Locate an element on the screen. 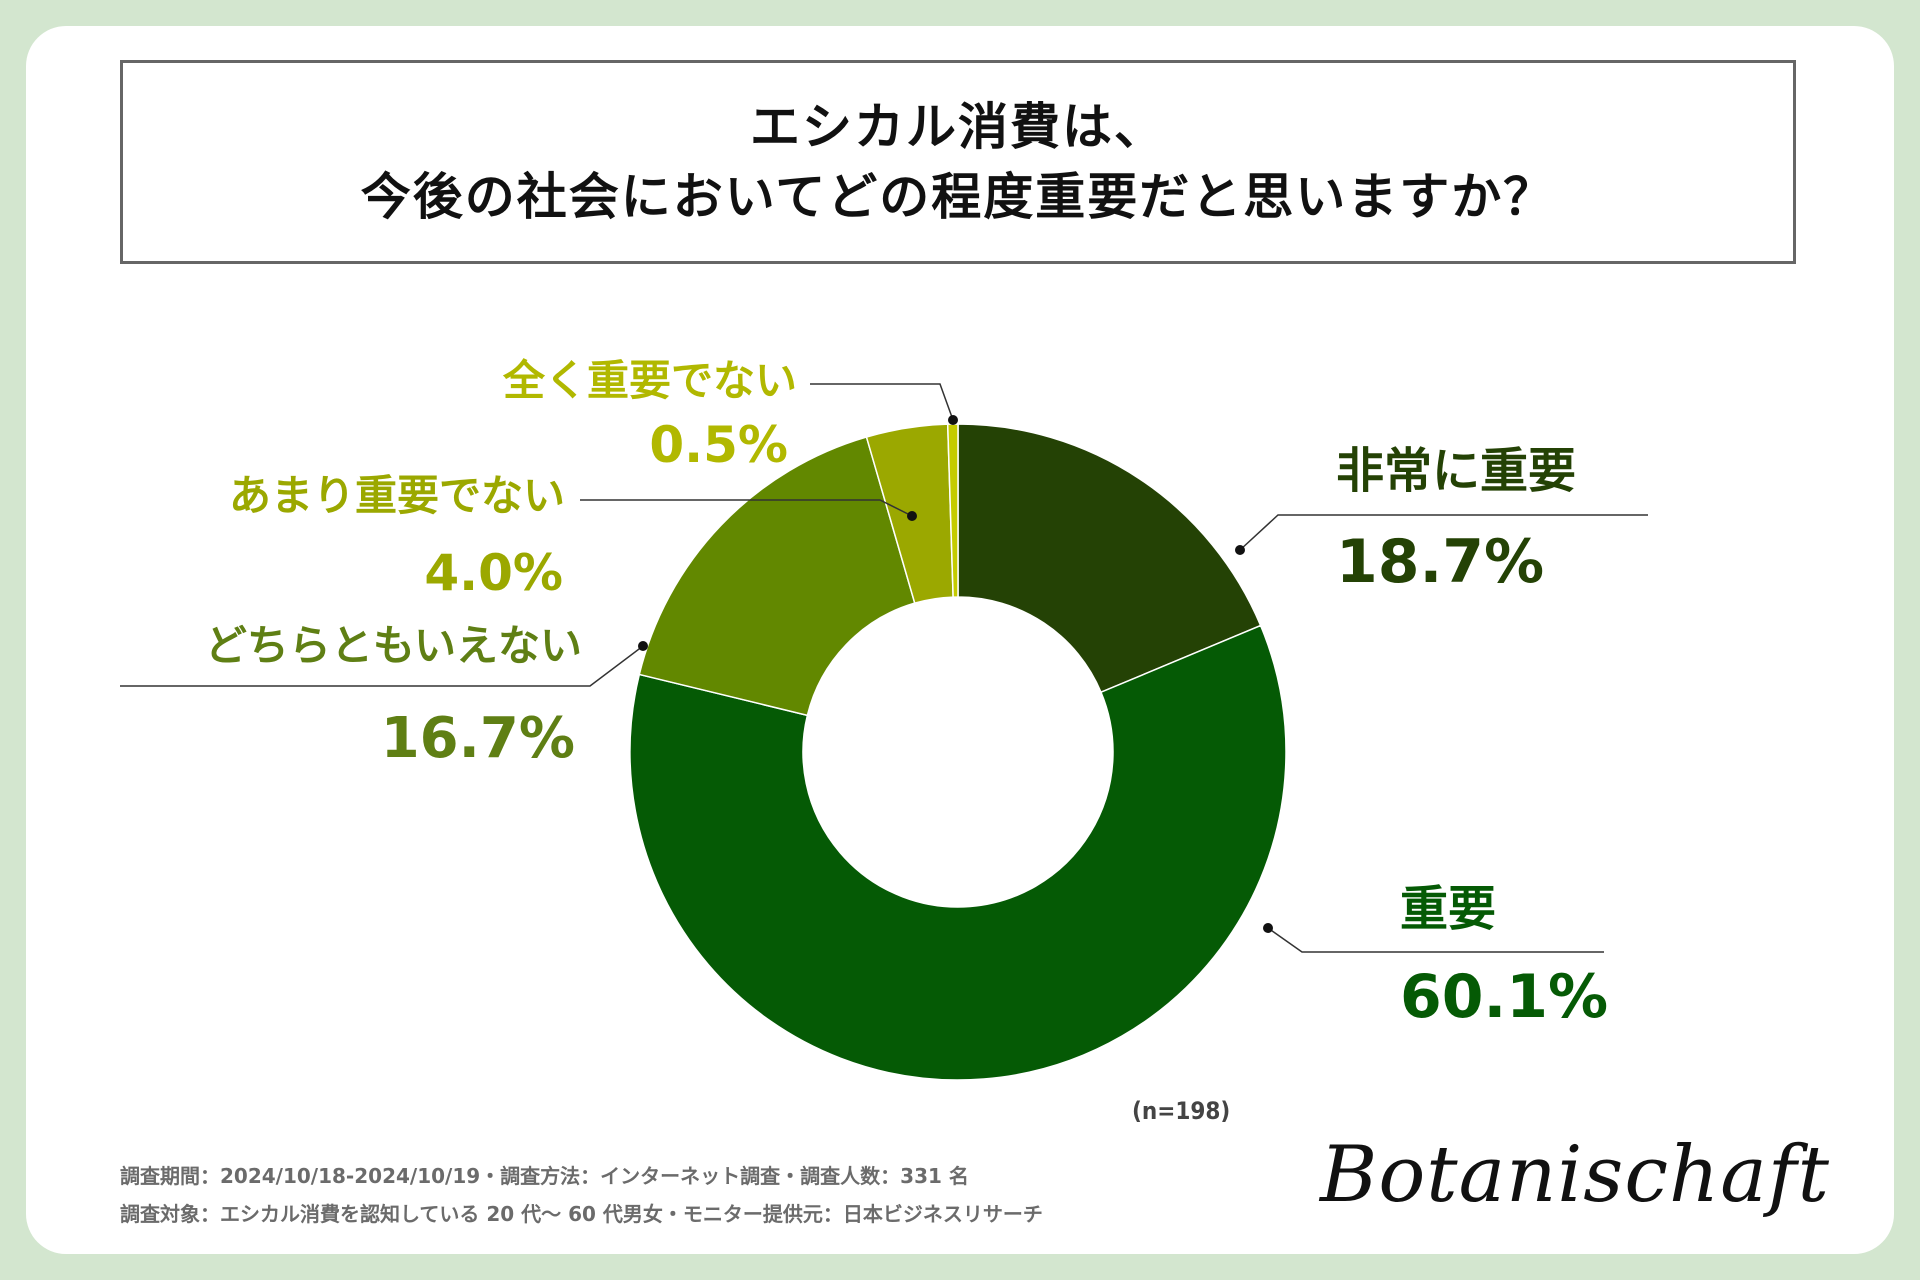 Image resolution: width=1920 pixels, height=1280 pixels. slice-value-5: 0.5% is located at coordinates (718, 445).